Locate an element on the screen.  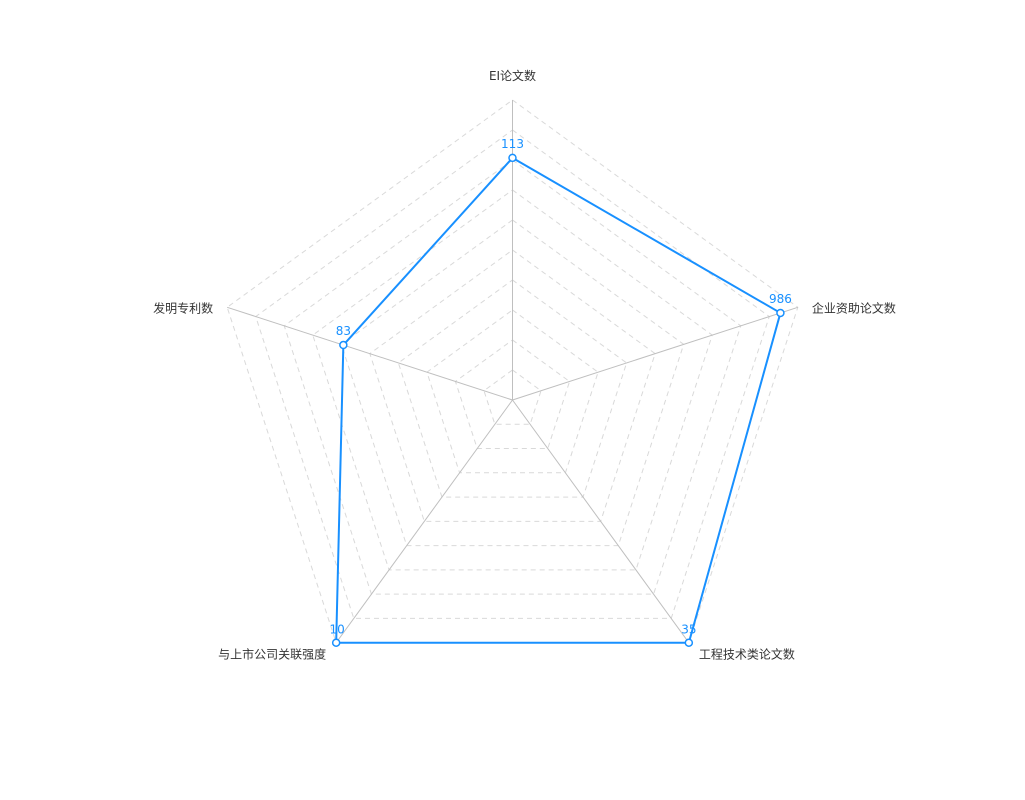
radar-value-label: 113 is located at coordinates (512, 144).